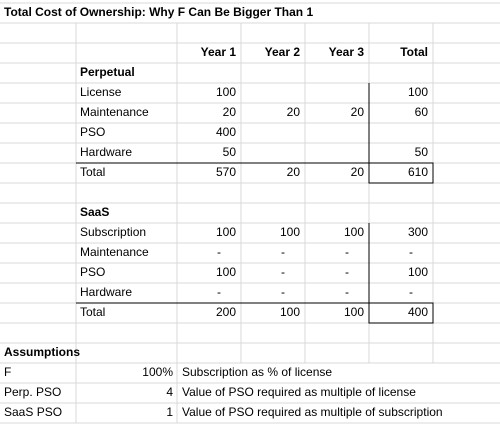 The image size is (500, 429). Describe the element at coordinates (347, 52) in the screenshot. I see `column-header: Year 3` at that location.